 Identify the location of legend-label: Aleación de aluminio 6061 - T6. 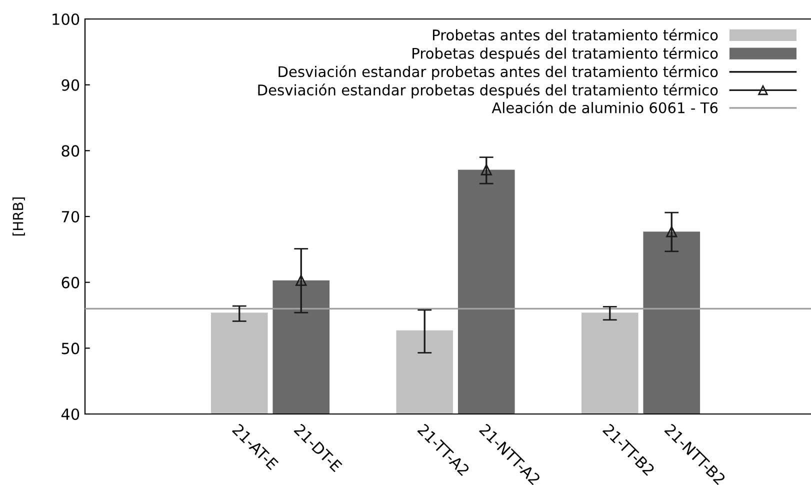
(605, 107).